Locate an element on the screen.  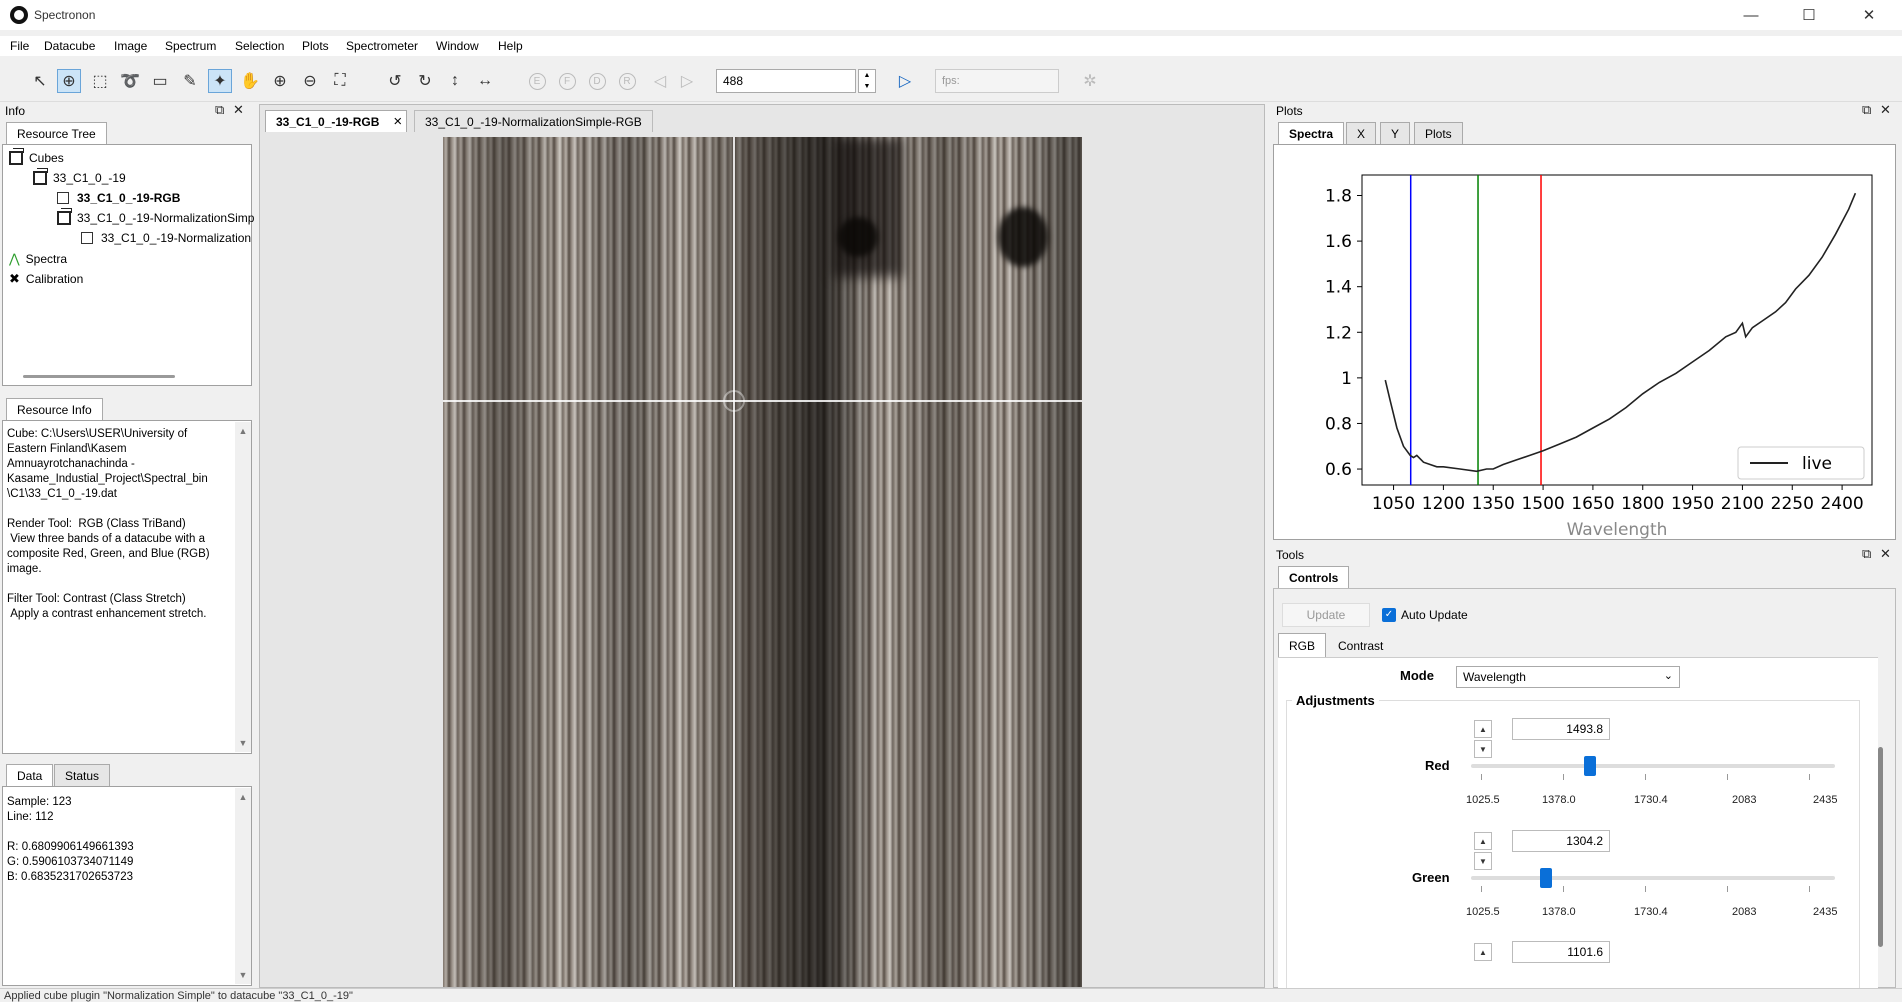
fps-field: fps: is located at coordinates (997, 81).